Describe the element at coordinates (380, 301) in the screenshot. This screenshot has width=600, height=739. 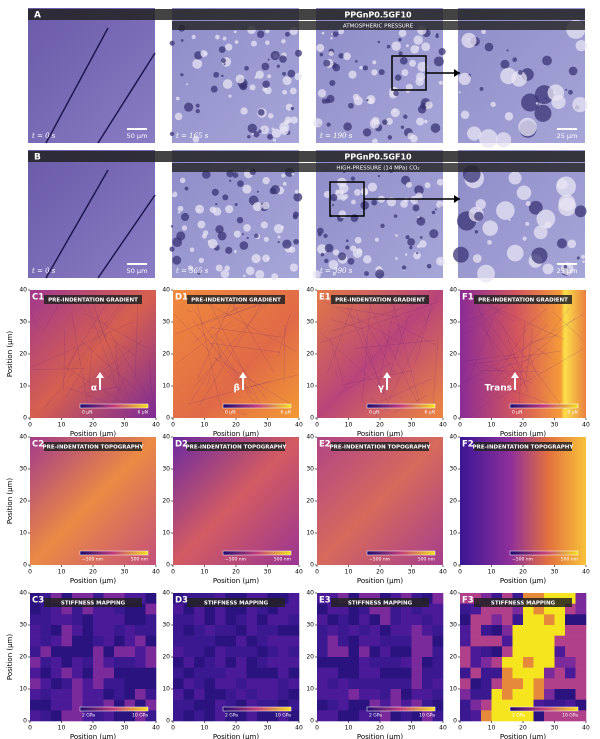
I see `banner-text: PRE-INDENTATION GRADIENT` at that location.